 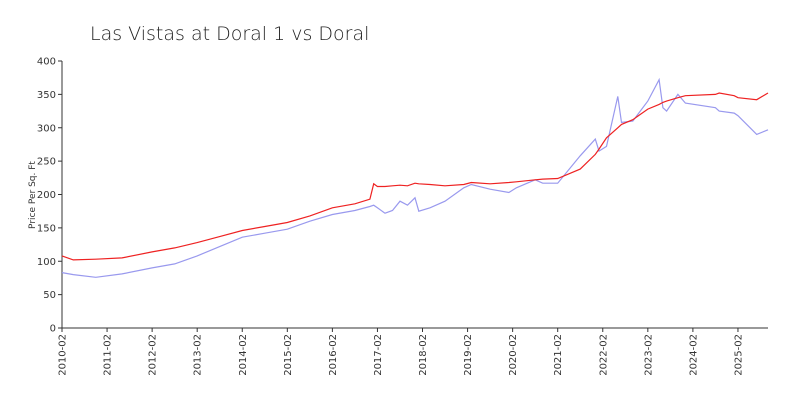 What do you see at coordinates (693, 355) in the screenshot?
I see `x-tick-label: 2024-02` at bounding box center [693, 355].